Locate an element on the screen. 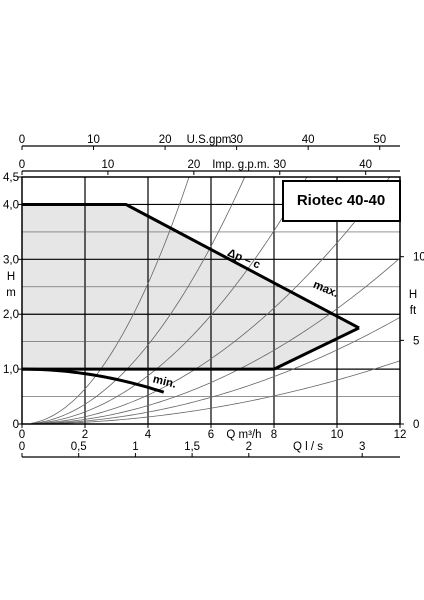 Image resolution: width=424 pixels, height=600 pixels. imp-gpm-label: Imp. g.p.m. is located at coordinates (241, 165).